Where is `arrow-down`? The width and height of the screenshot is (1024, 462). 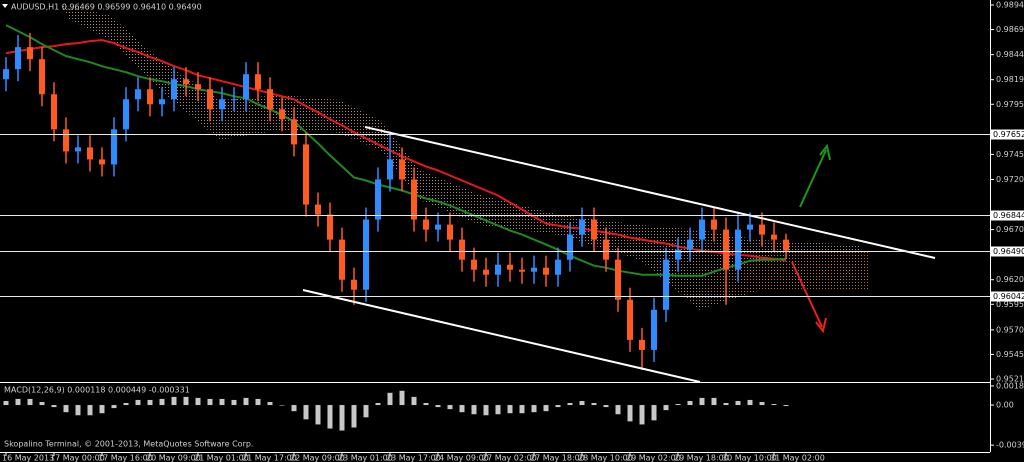
arrow-down is located at coordinates (807, 294).